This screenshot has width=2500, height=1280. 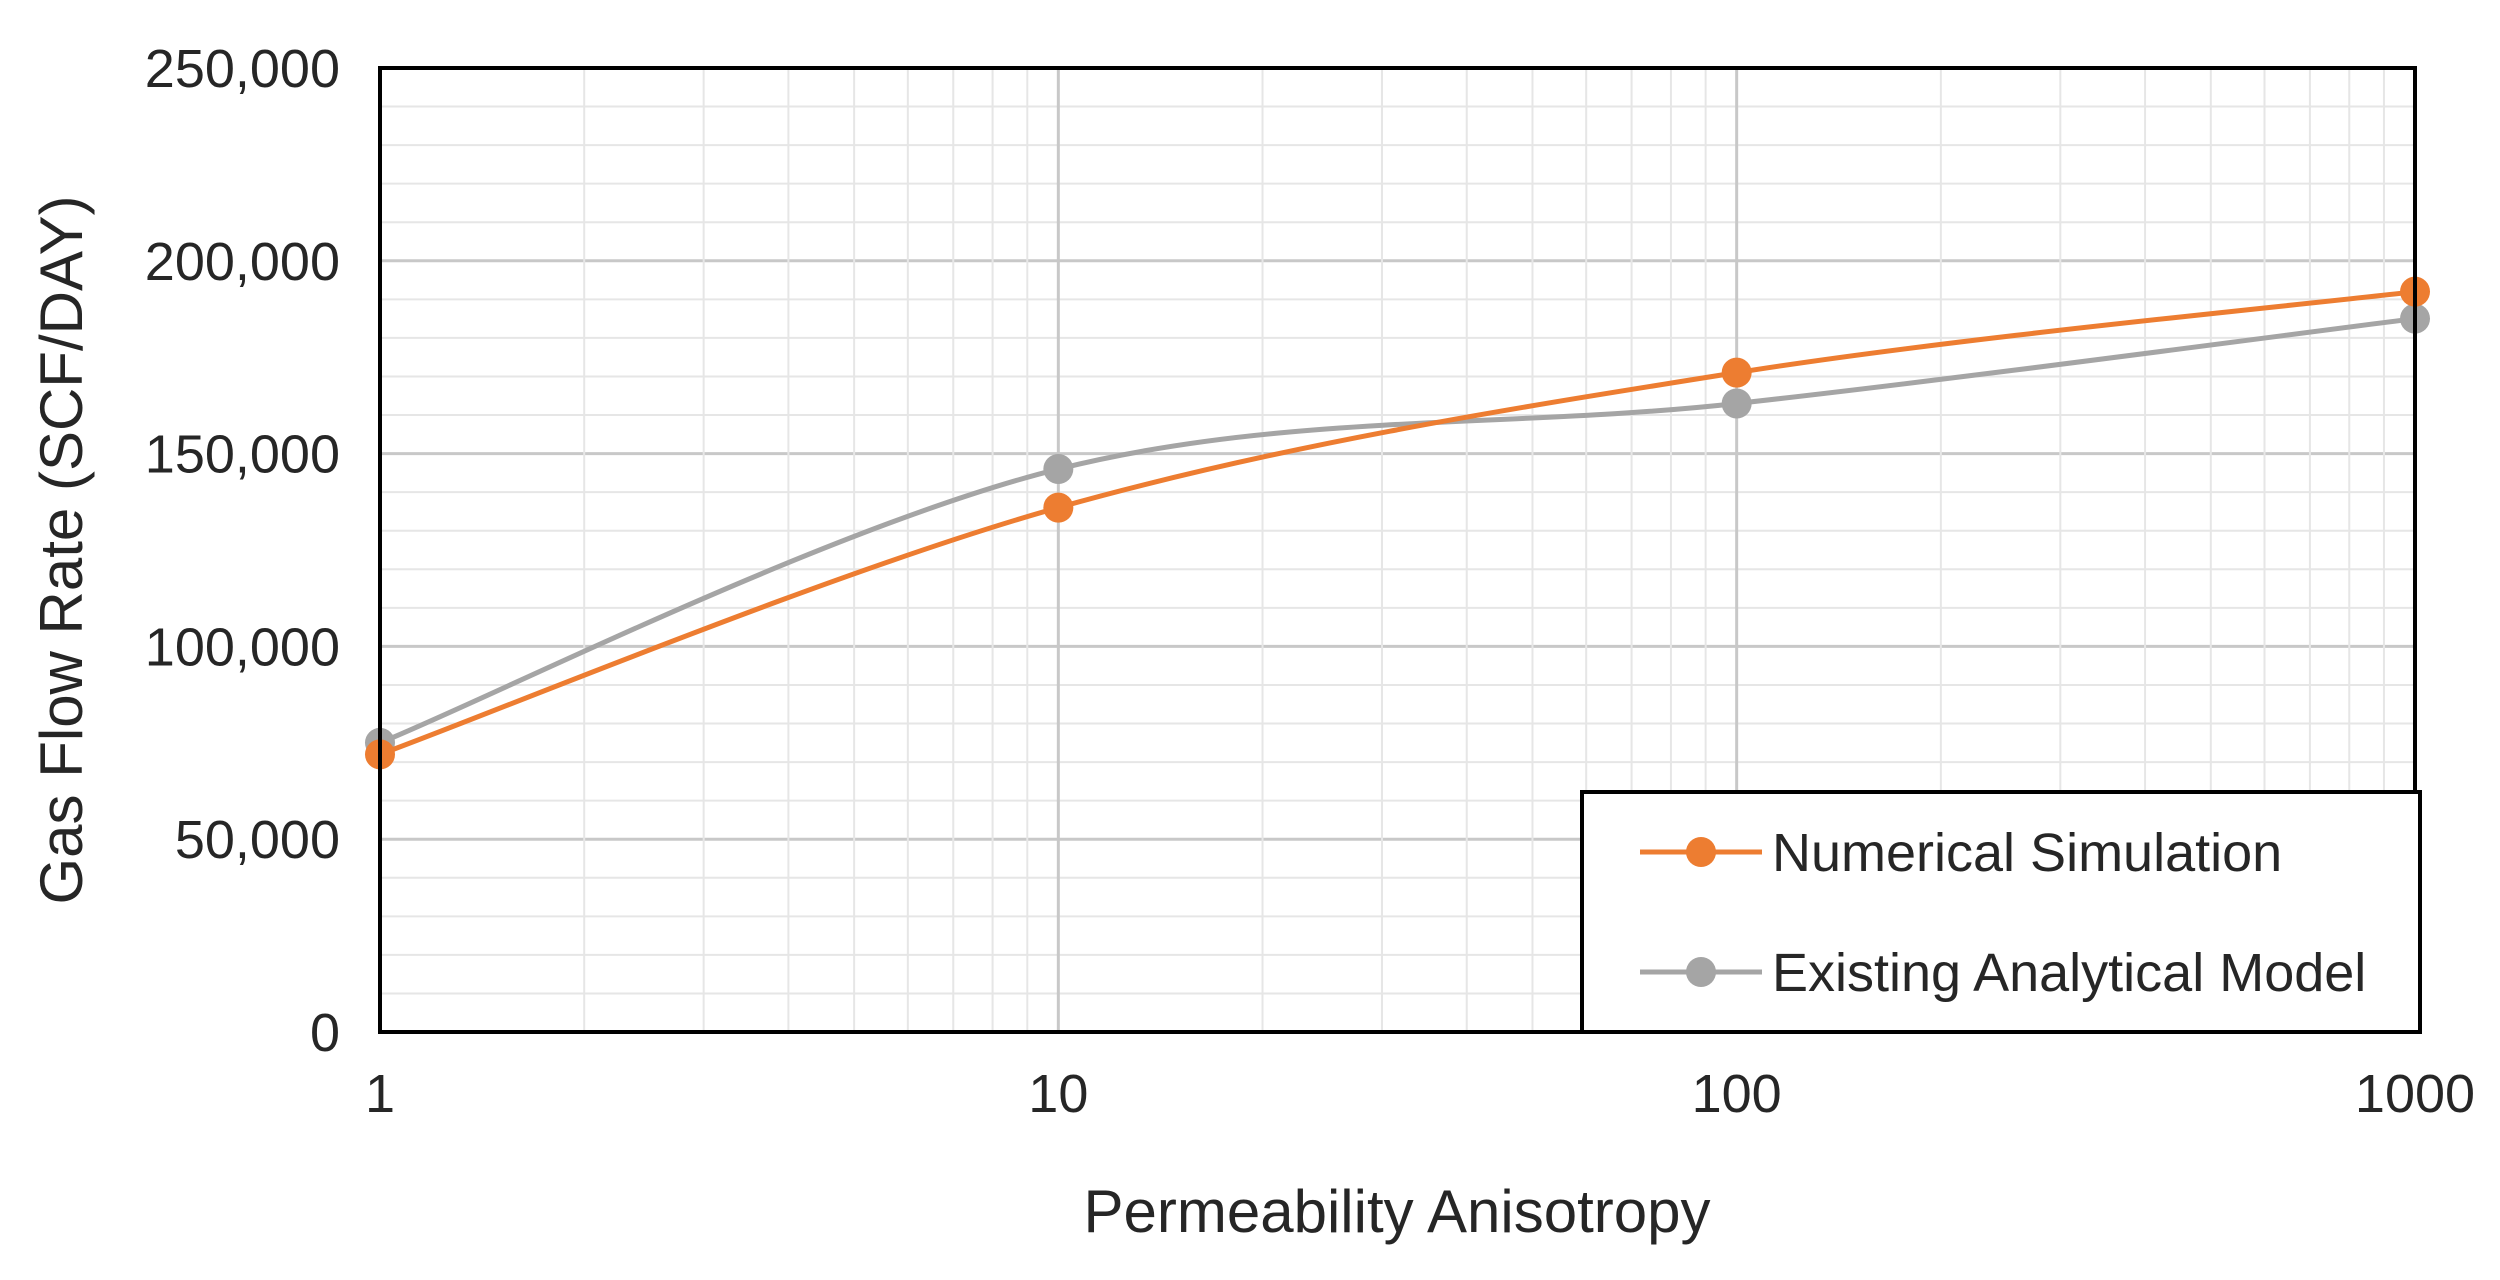 I want to click on x-tick-label: 1000, so click(x=2415, y=1094).